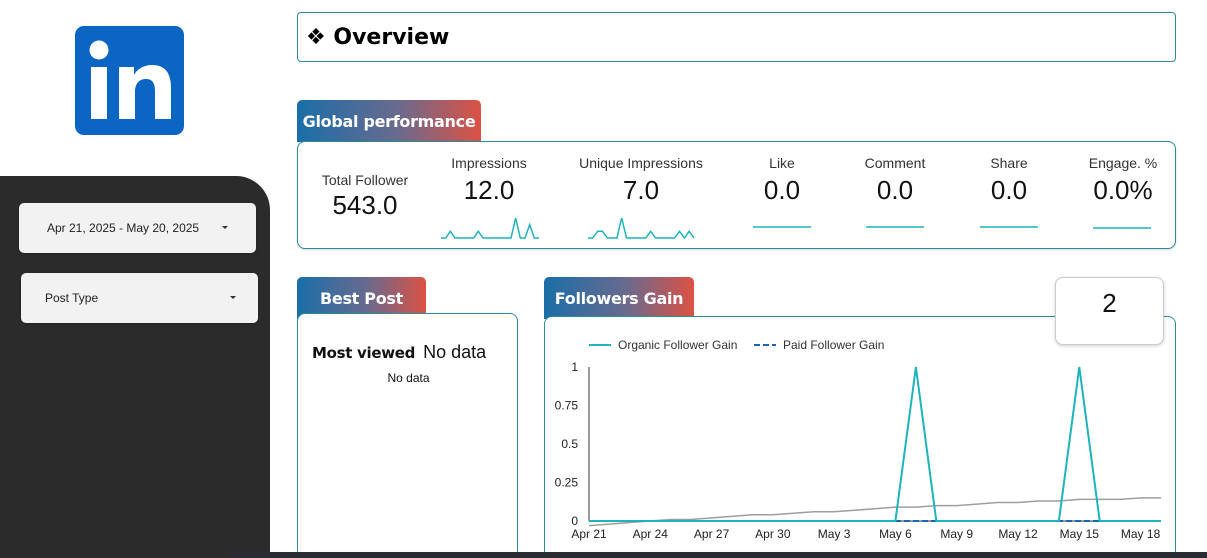 Image resolution: width=1207 pixels, height=558 pixels. Describe the element at coordinates (834, 534) in the screenshot. I see `x-tick-label: May 3` at that location.